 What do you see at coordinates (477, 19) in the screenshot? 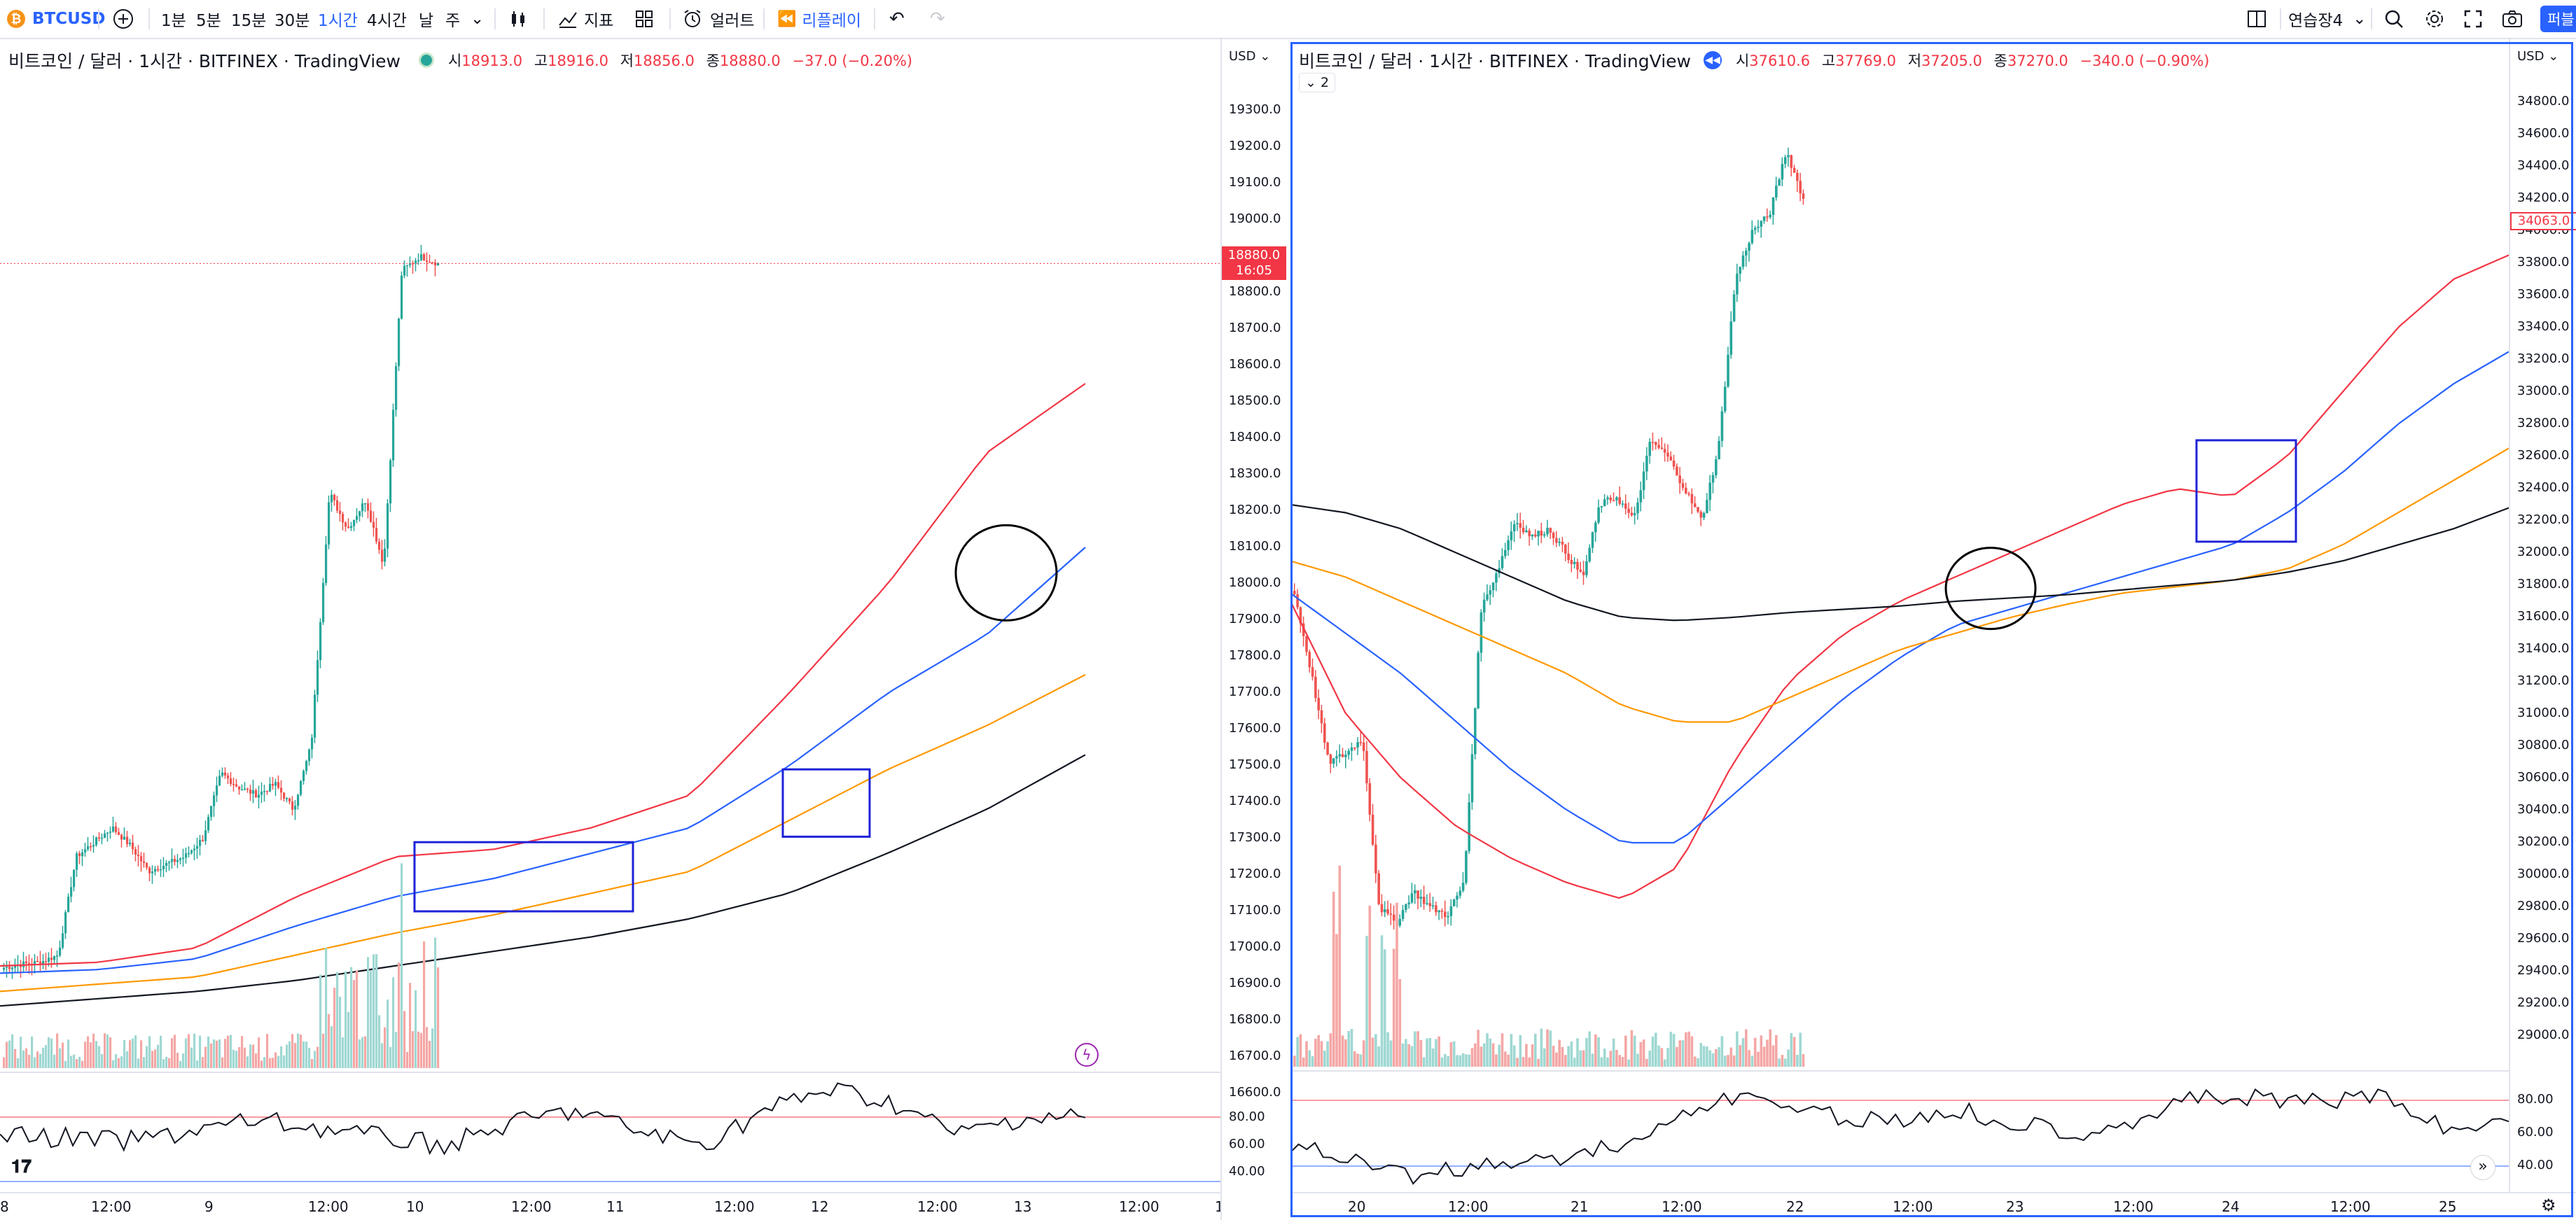
I see `interval-dropdown: ⌄` at bounding box center [477, 19].